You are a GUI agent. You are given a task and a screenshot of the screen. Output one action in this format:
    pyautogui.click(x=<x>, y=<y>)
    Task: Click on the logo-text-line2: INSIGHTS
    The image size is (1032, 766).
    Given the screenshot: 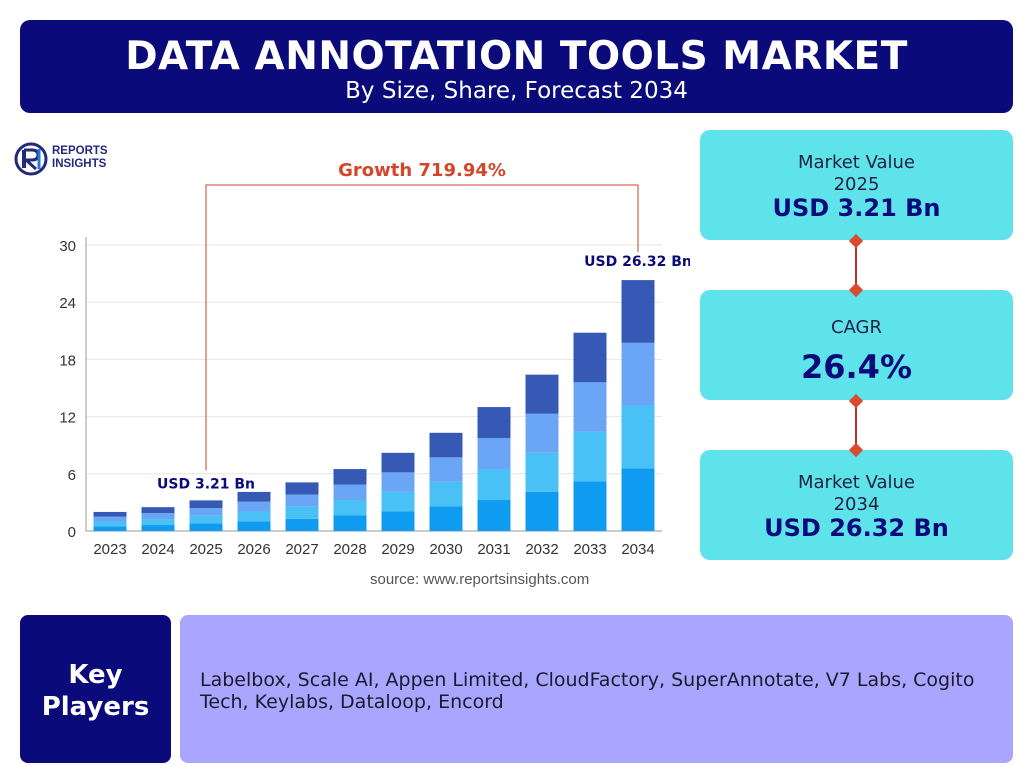 What is the action you would take?
    pyautogui.click(x=79, y=164)
    